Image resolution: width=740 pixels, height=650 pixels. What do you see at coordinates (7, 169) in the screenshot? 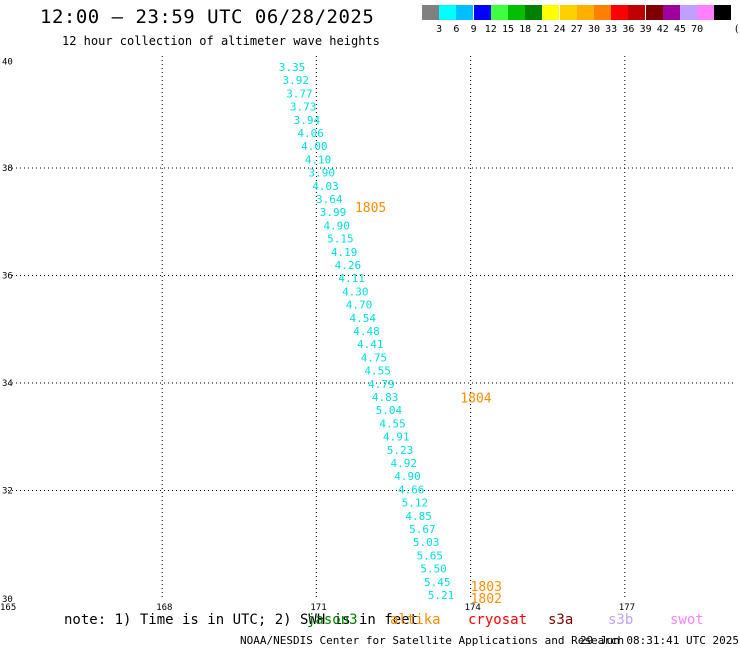
I see `lat-label: 38` at bounding box center [7, 169].